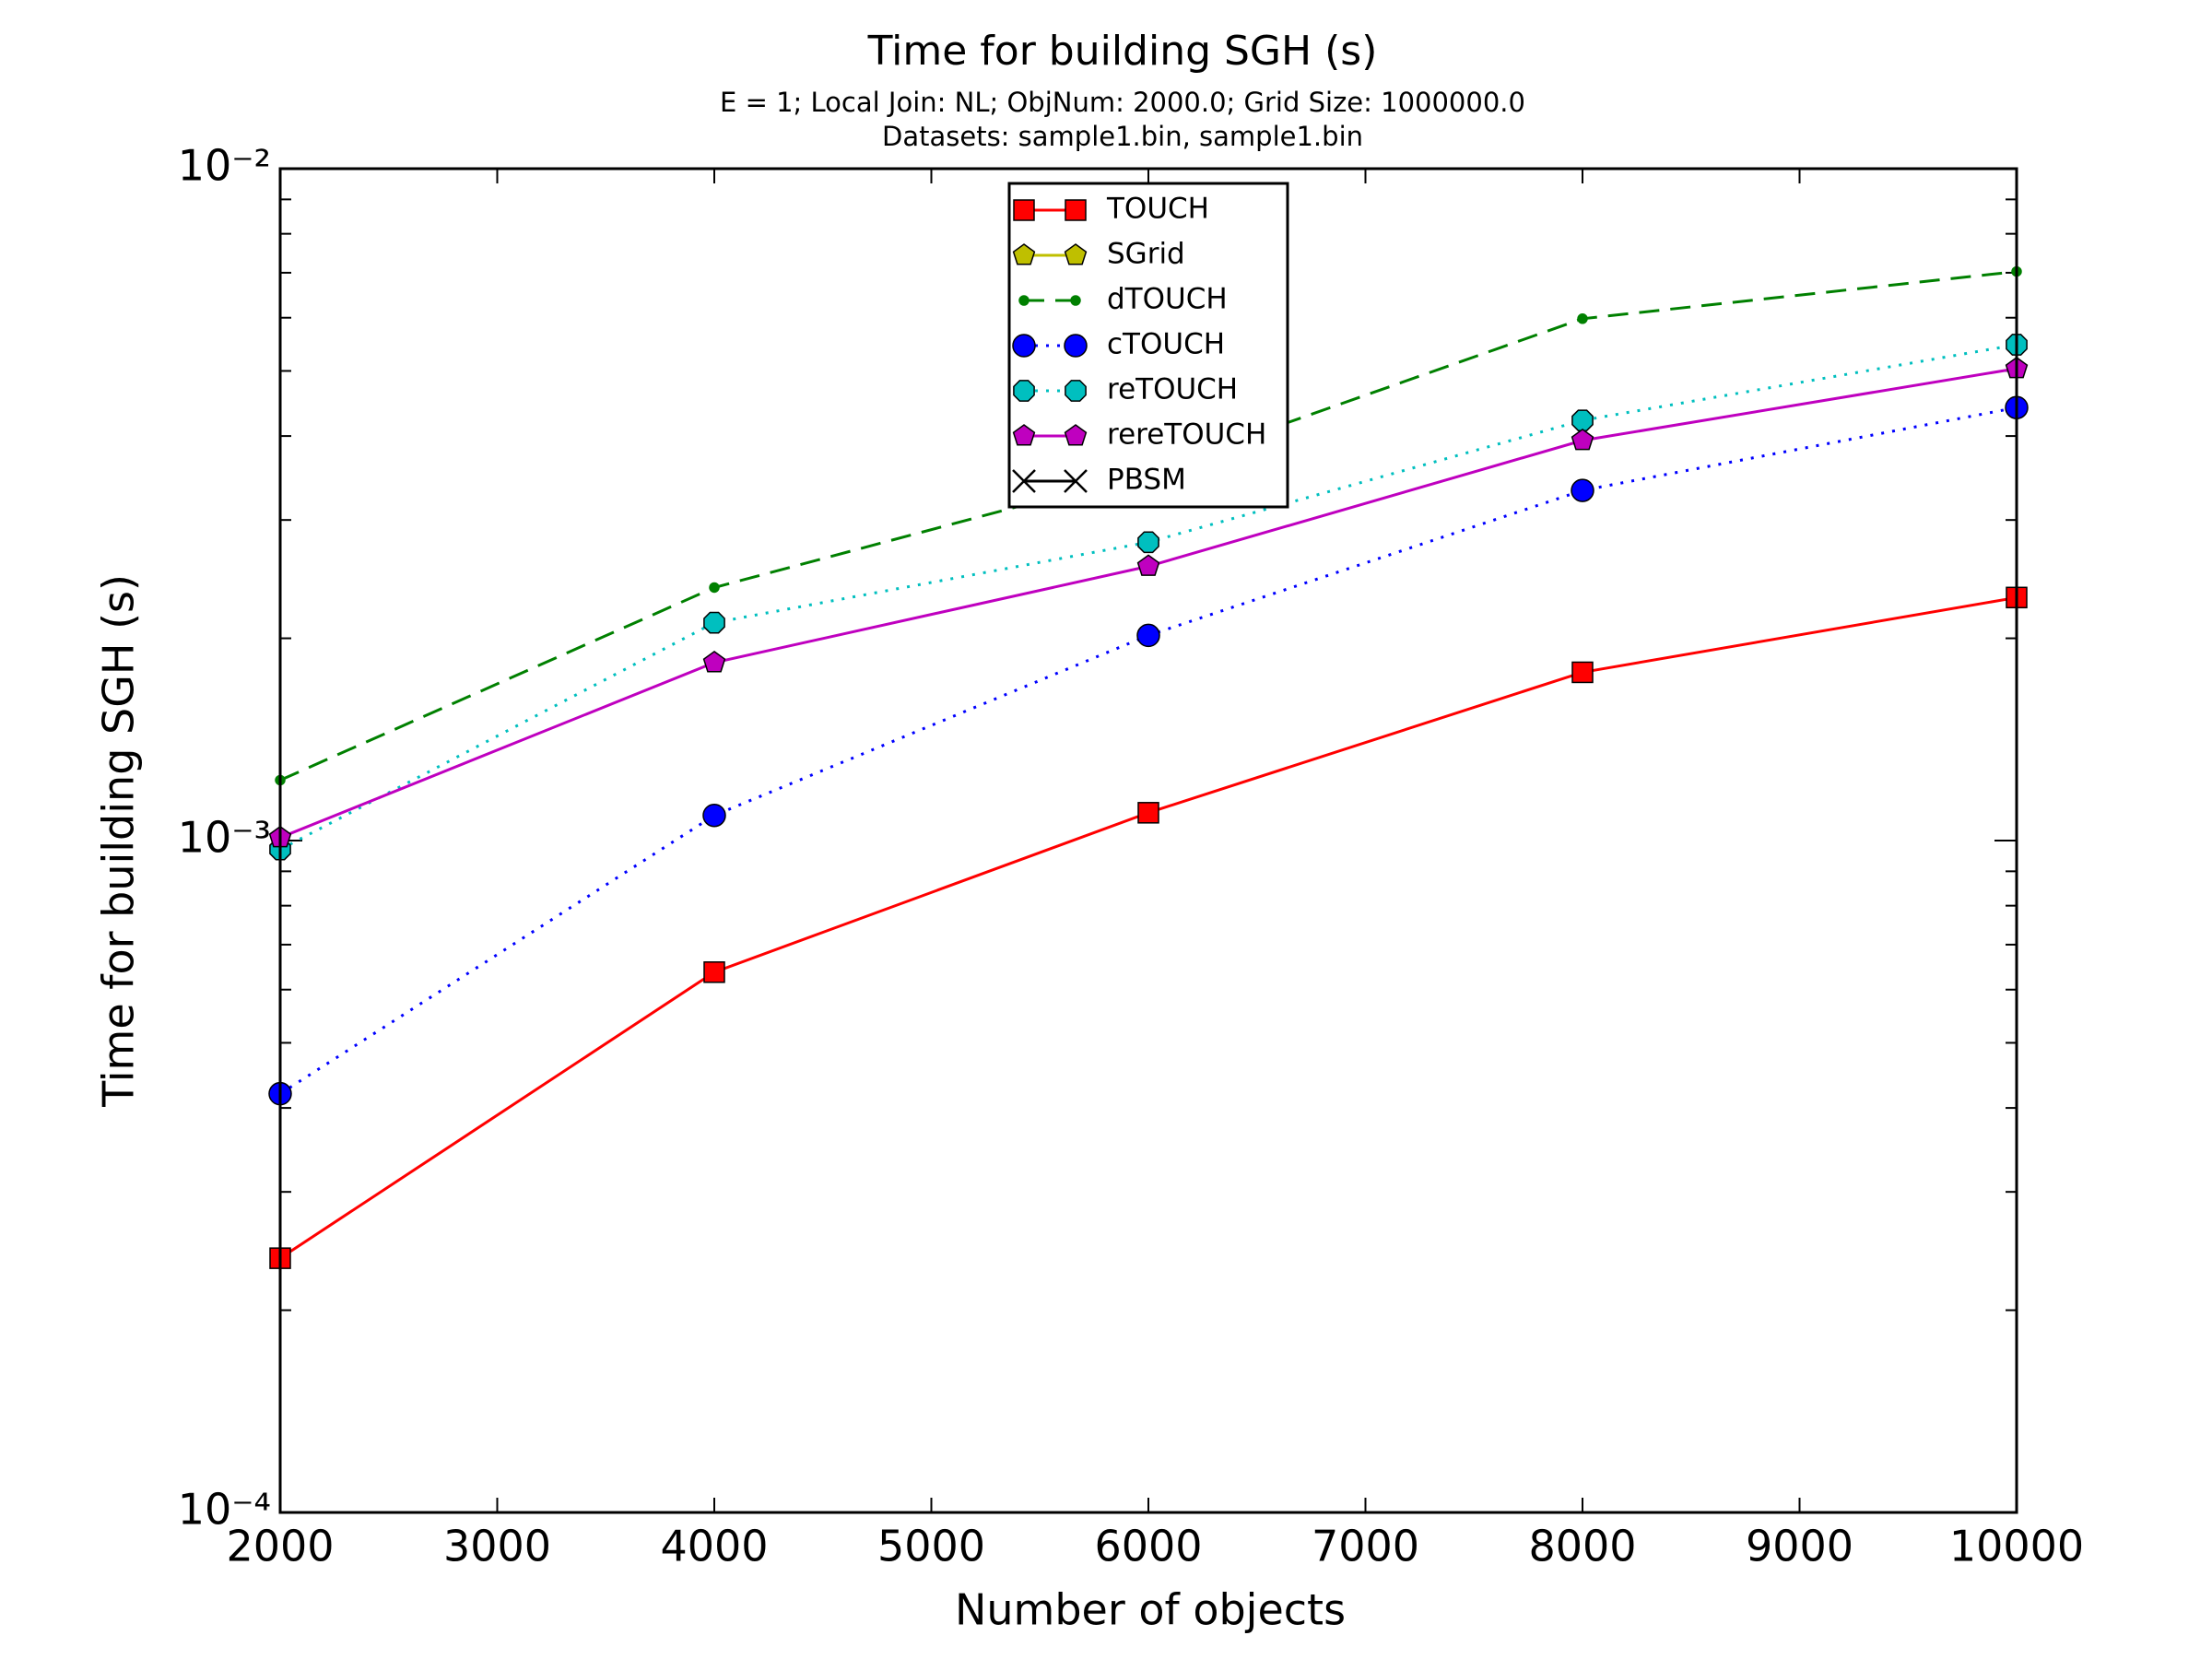  I want to click on y-tick-label: 10⁻⁴, so click(224, 1510).